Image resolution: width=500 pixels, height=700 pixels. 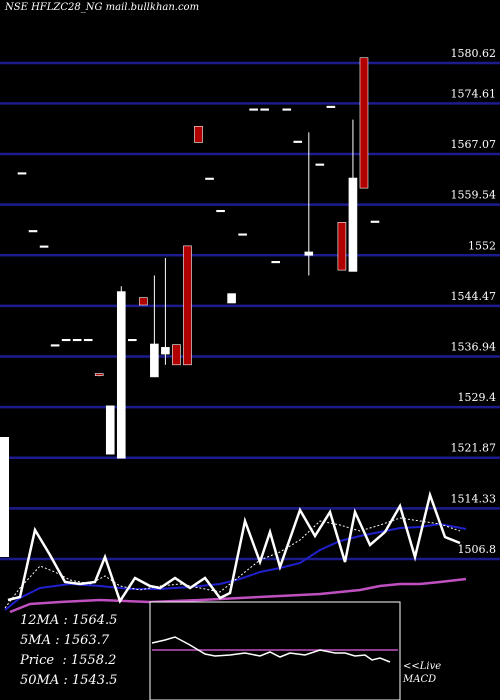 What do you see at coordinates (422, 673) in the screenshot?
I see `macd-label: <<Live MACD` at bounding box center [422, 673].